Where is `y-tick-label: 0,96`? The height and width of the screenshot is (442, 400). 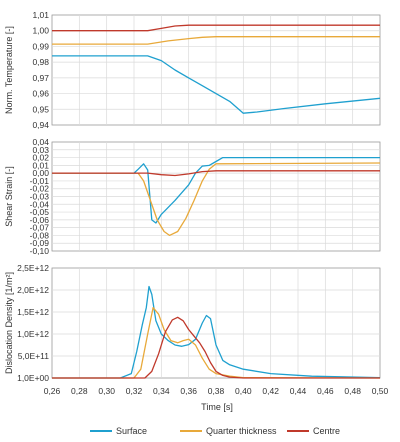 y-tick-label: 0,96 is located at coordinates (40, 94).